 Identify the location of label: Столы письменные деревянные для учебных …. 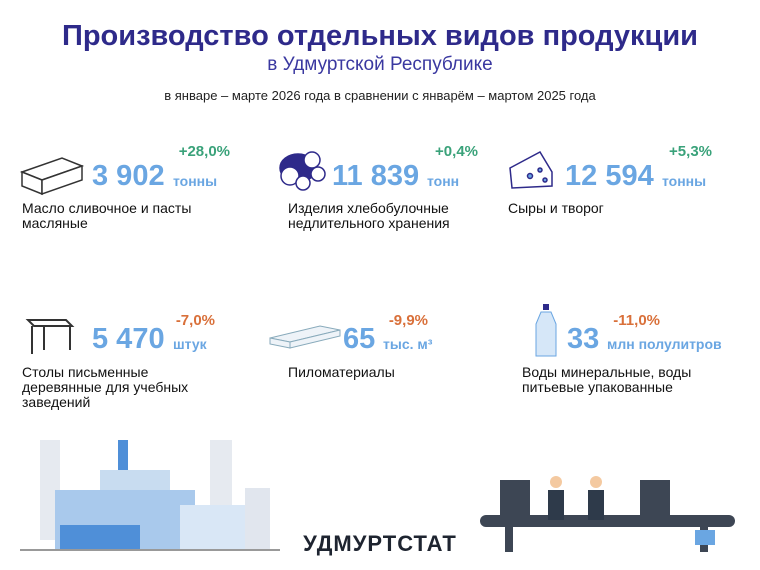
(105, 387).